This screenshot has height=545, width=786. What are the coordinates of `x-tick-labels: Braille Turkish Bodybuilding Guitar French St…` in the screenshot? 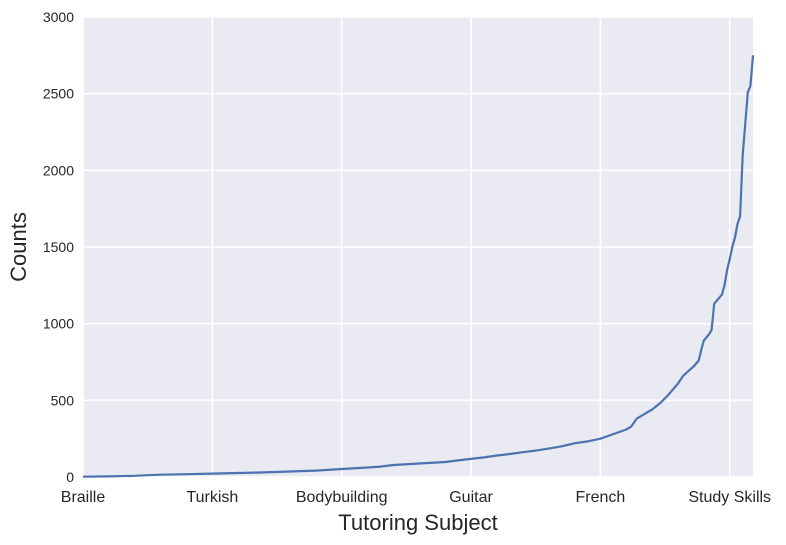 It's located at (416, 497).